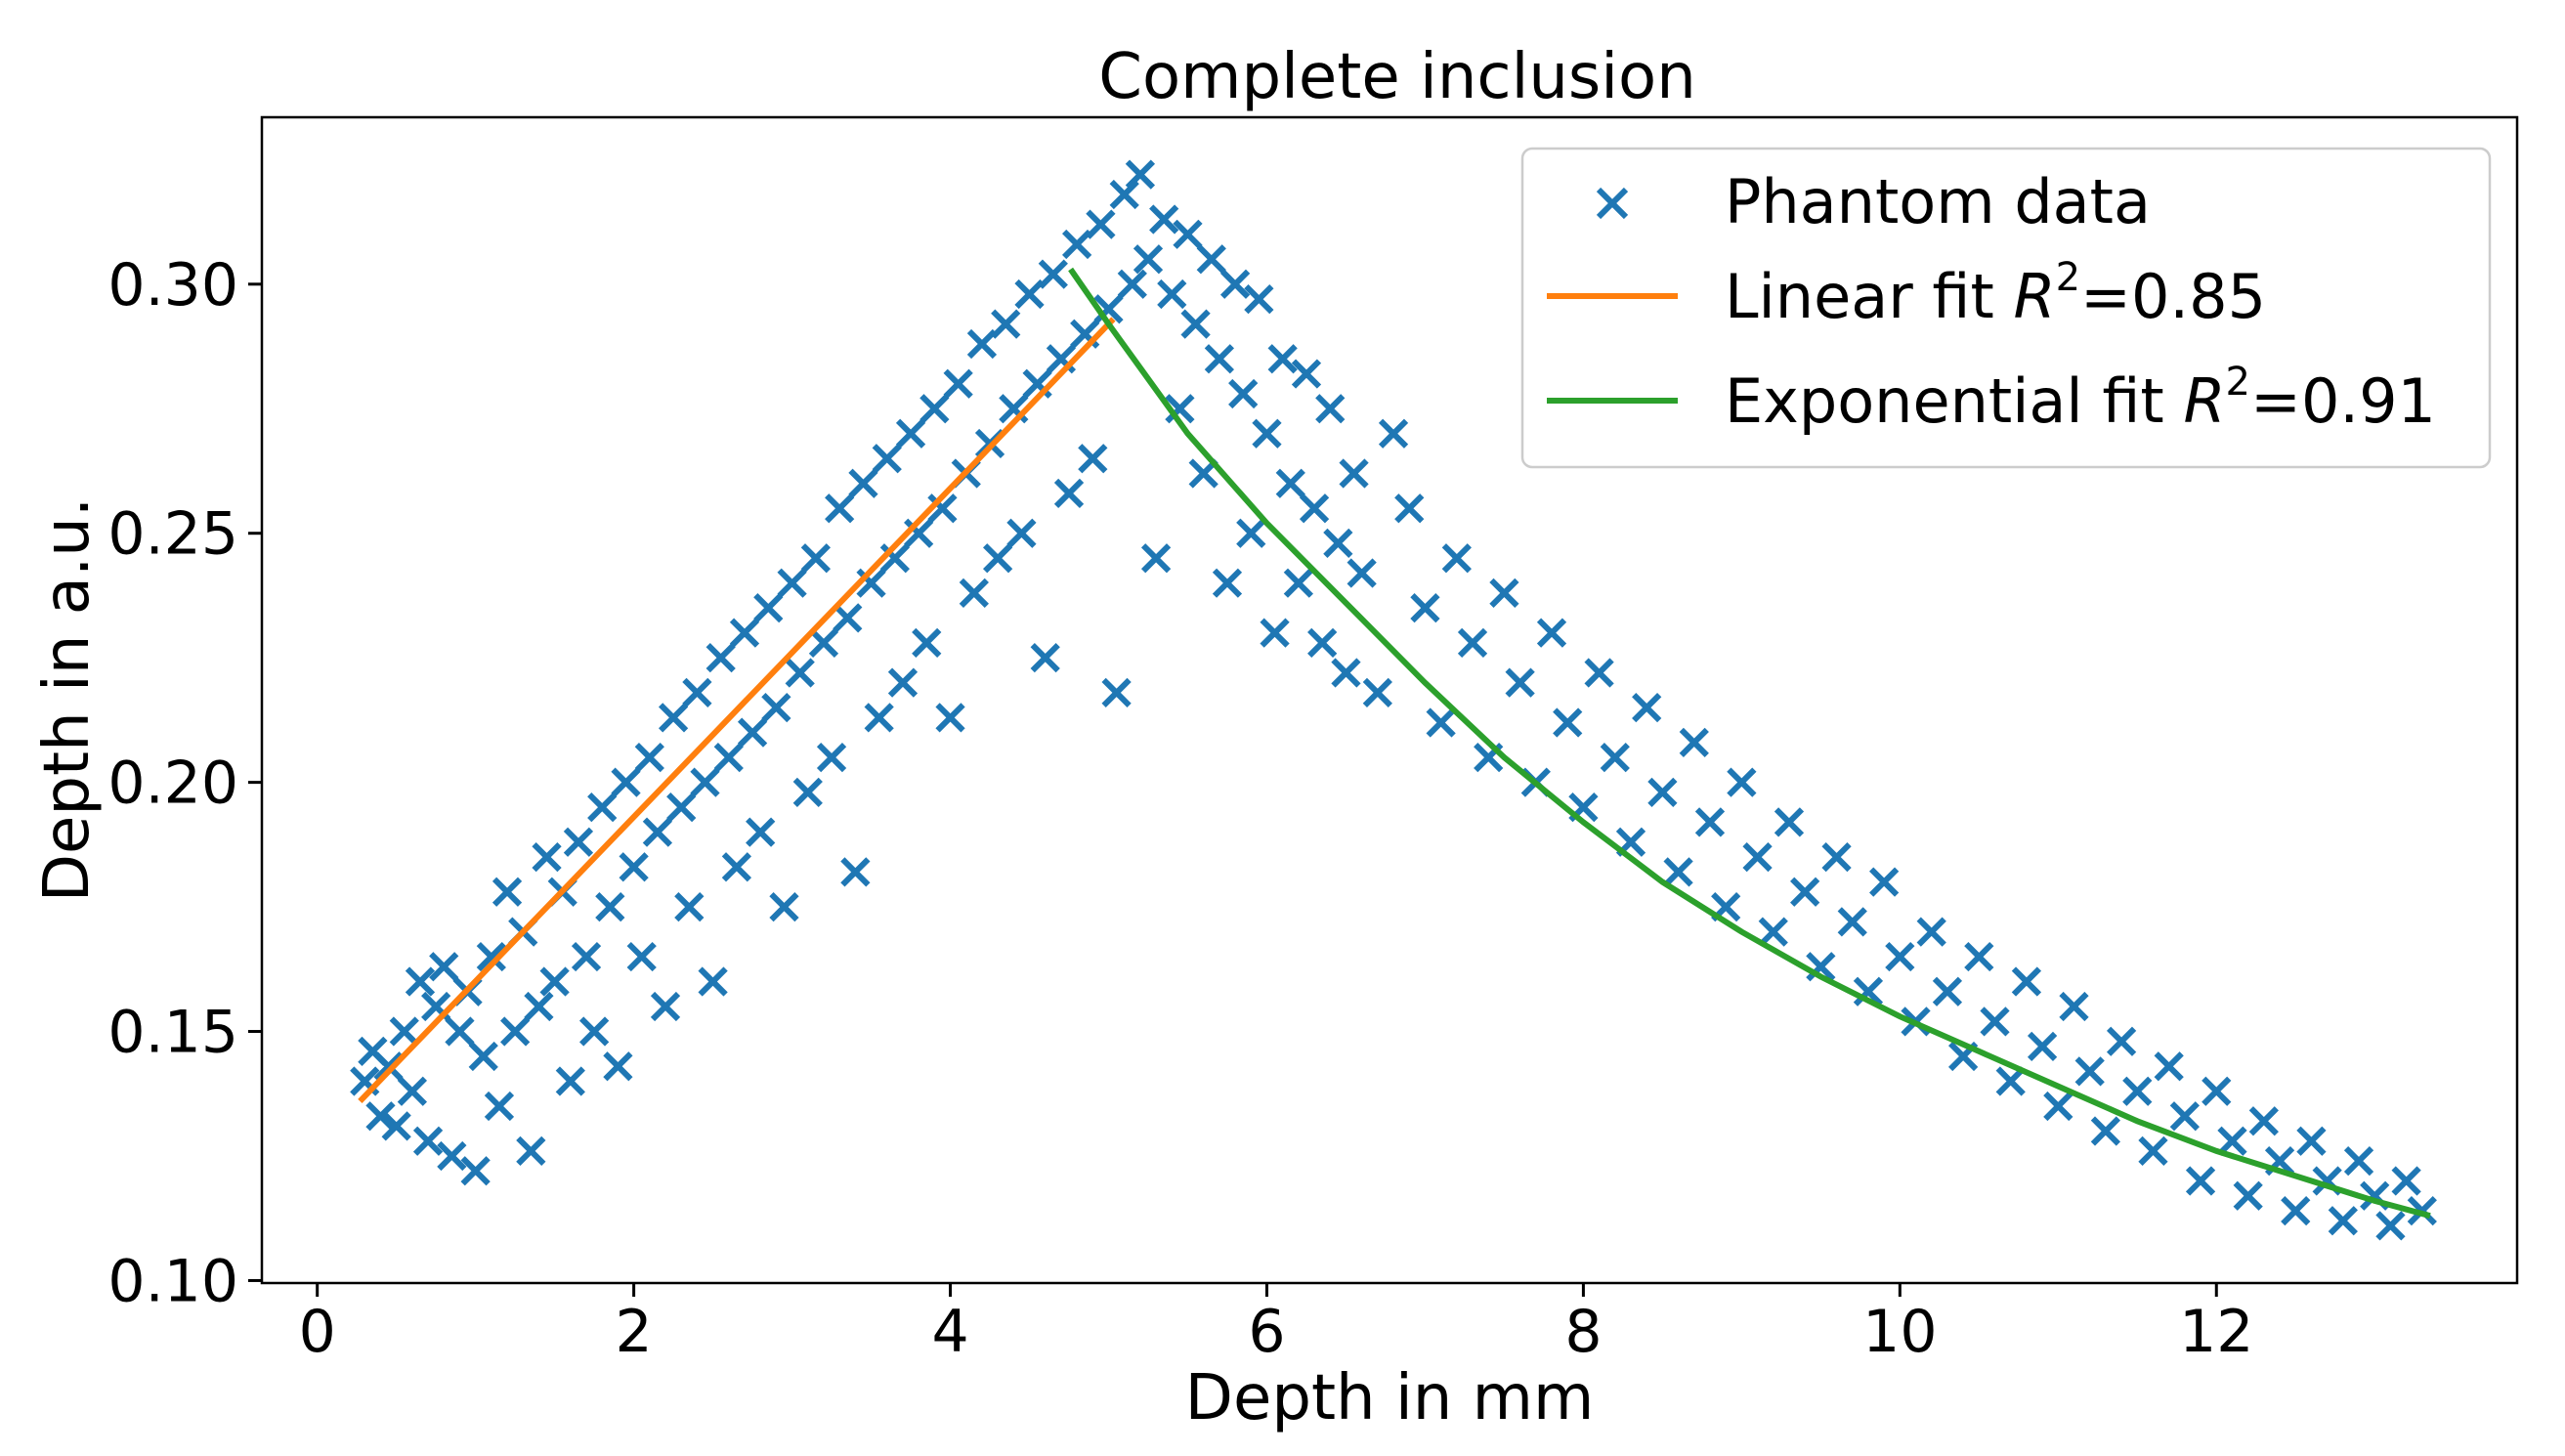  Describe the element at coordinates (2080, 398) in the screenshot. I see `legend-label-exponential: Exponential fit R2=0.91` at that location.